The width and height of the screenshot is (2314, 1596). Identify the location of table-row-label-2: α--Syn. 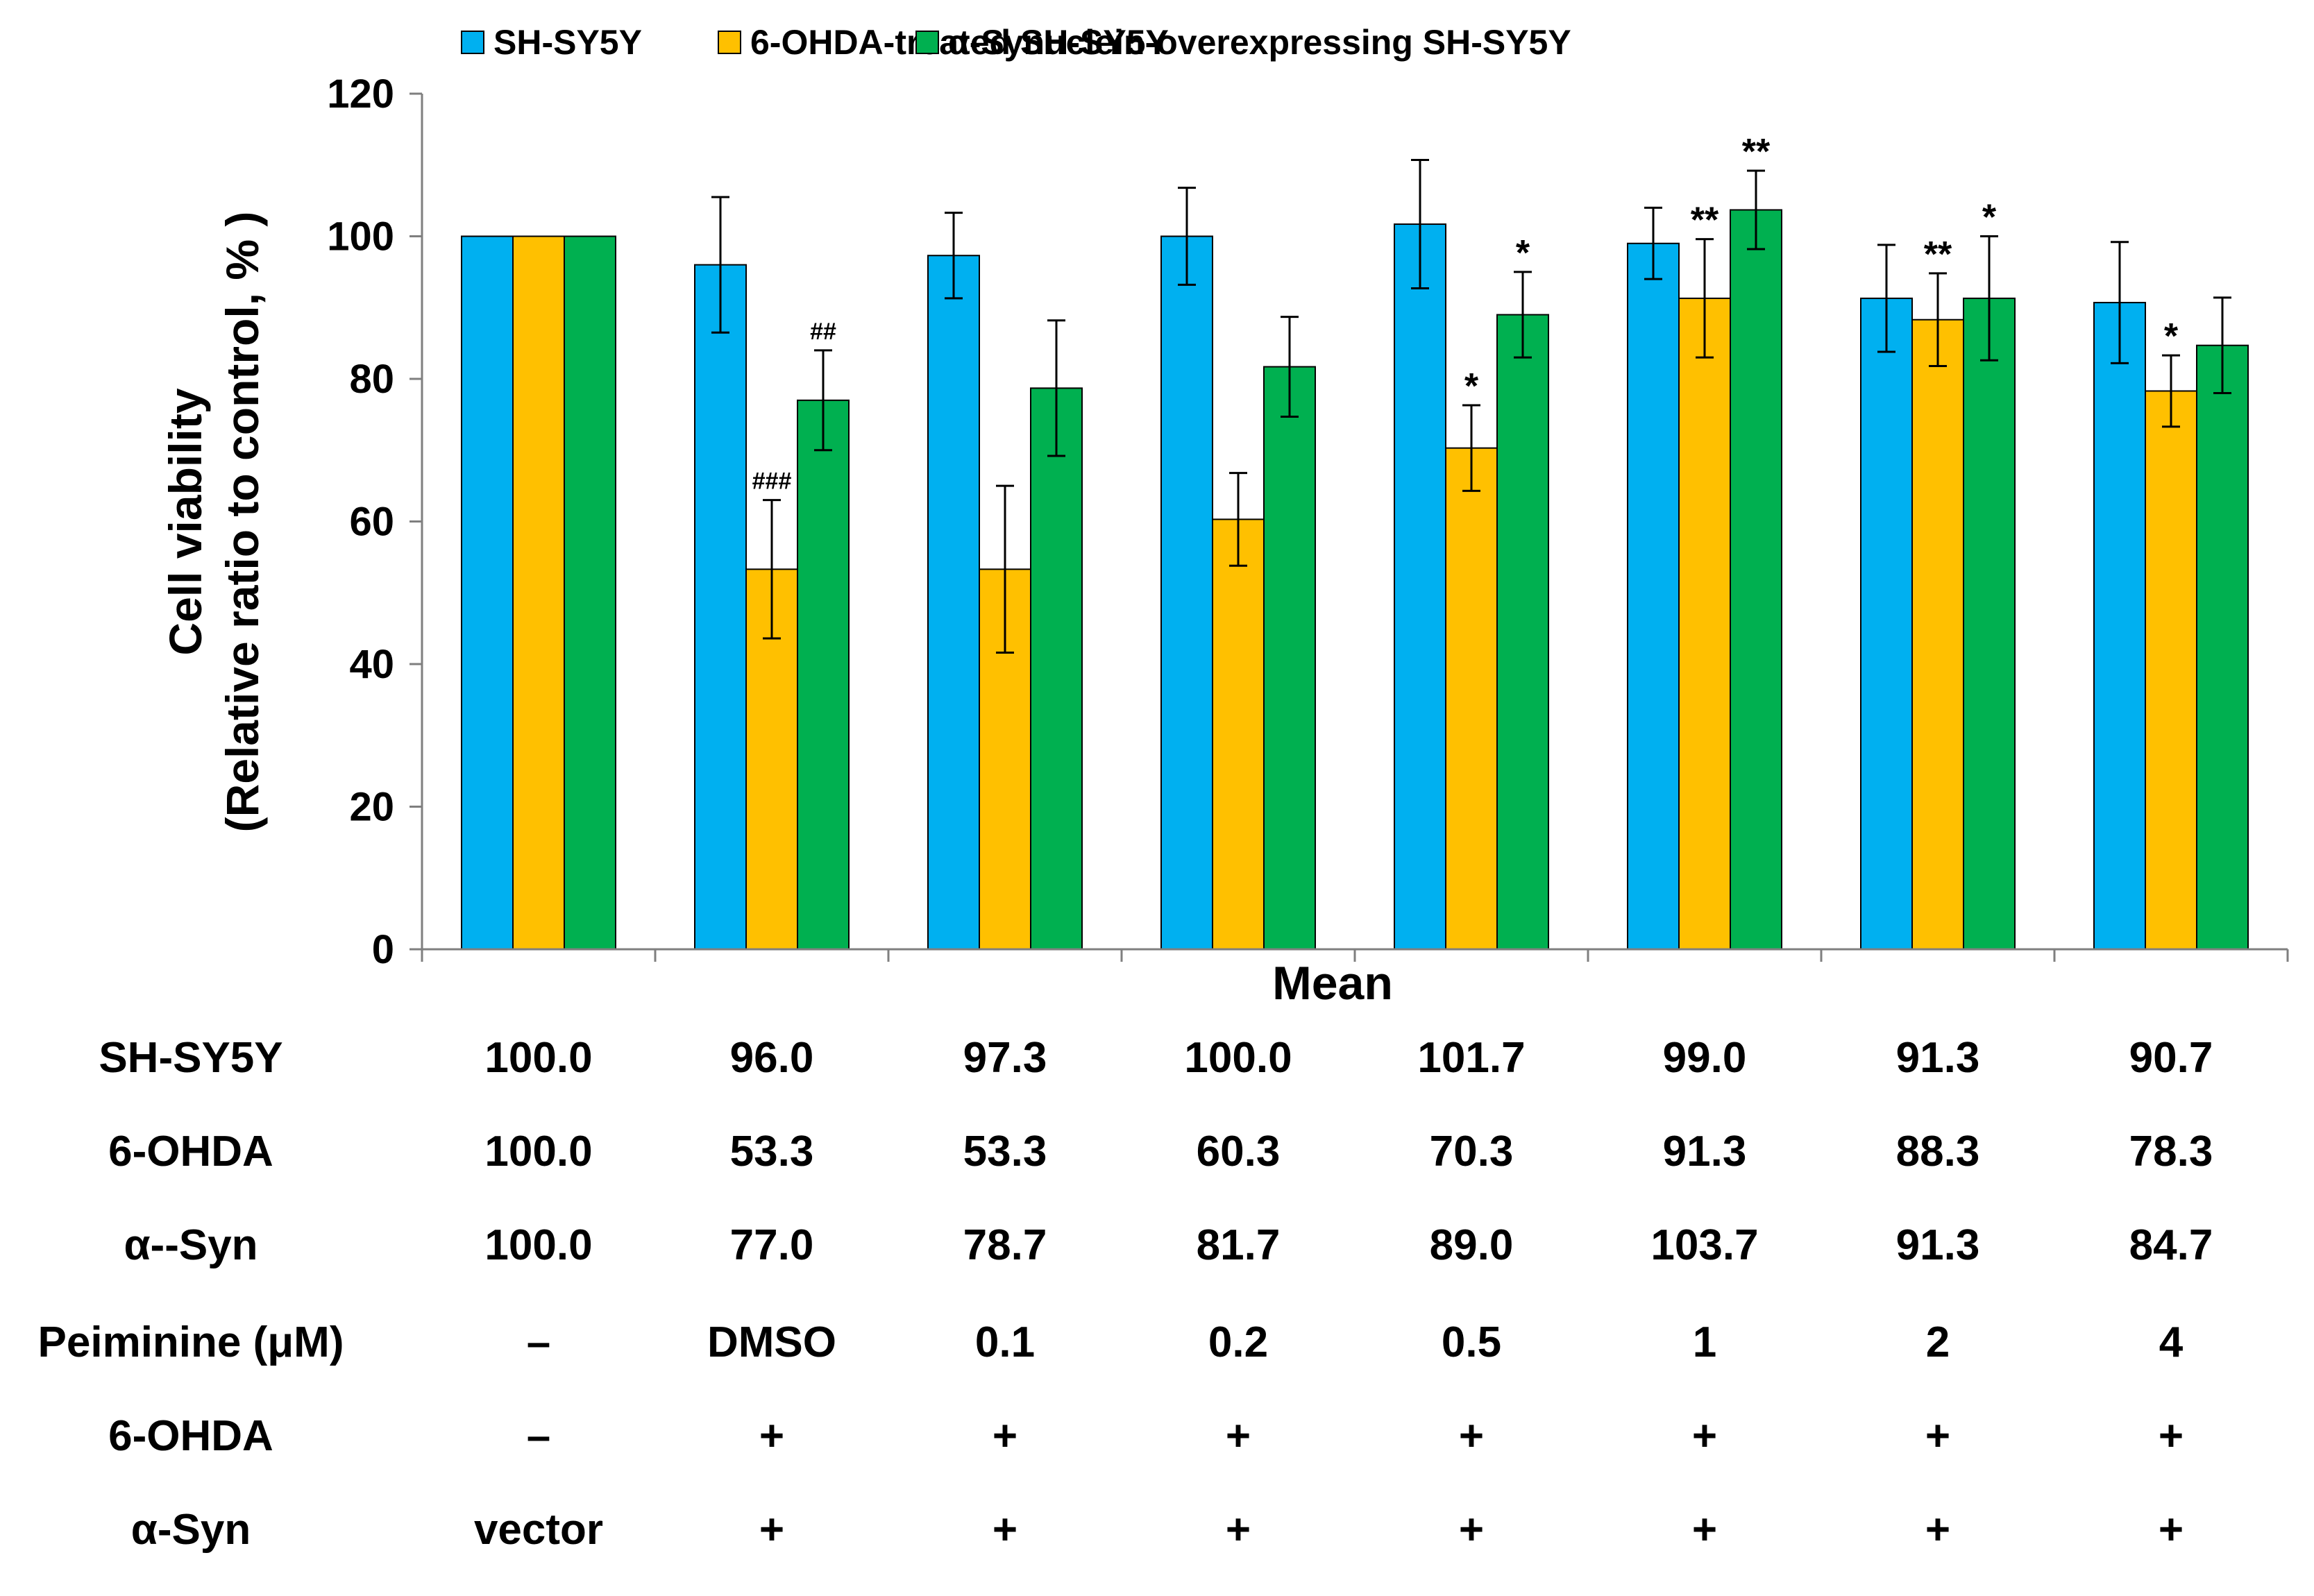
(190, 1245).